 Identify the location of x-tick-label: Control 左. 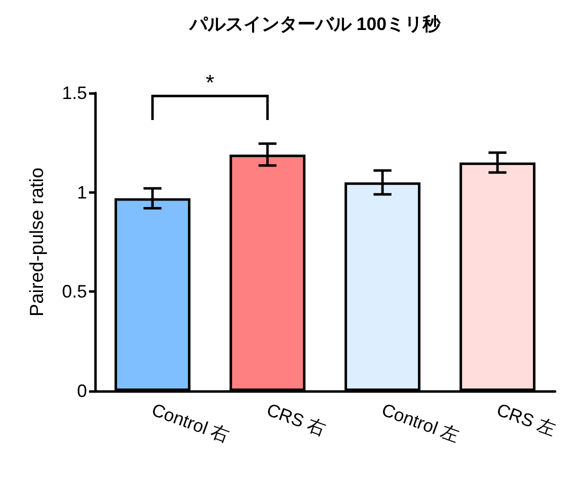
(420, 423).